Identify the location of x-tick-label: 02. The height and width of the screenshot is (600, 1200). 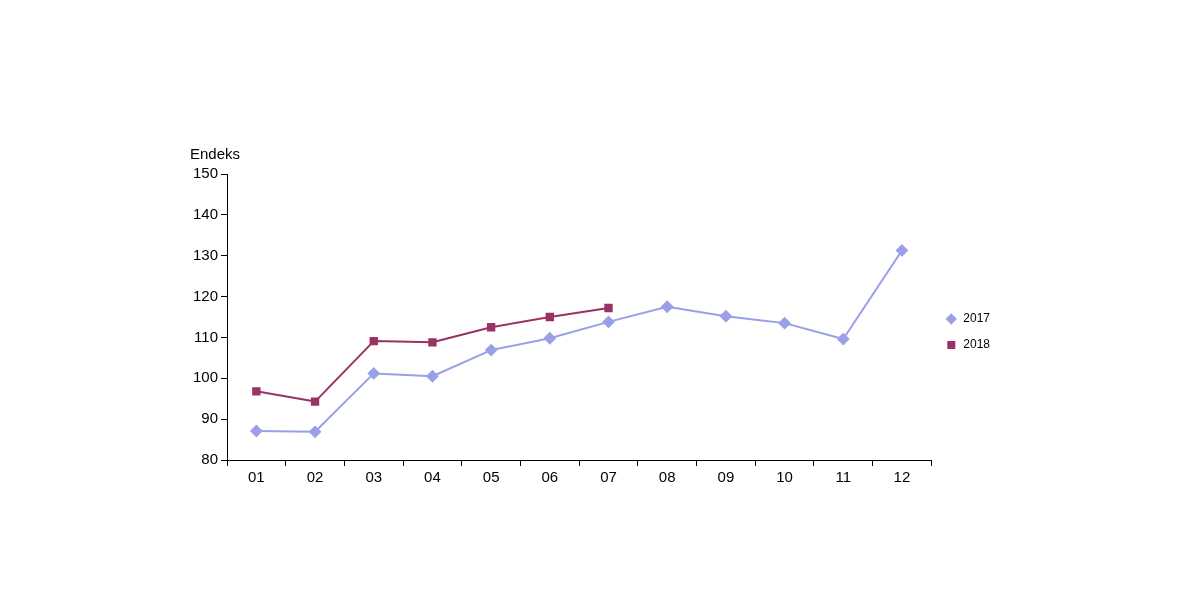
(315, 477).